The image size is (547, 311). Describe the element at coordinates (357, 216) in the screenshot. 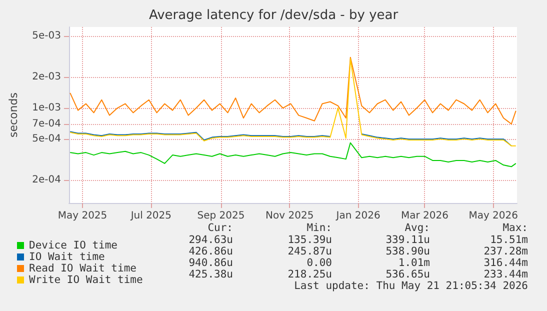

I see `x-tick-label: Jan 2026` at that location.